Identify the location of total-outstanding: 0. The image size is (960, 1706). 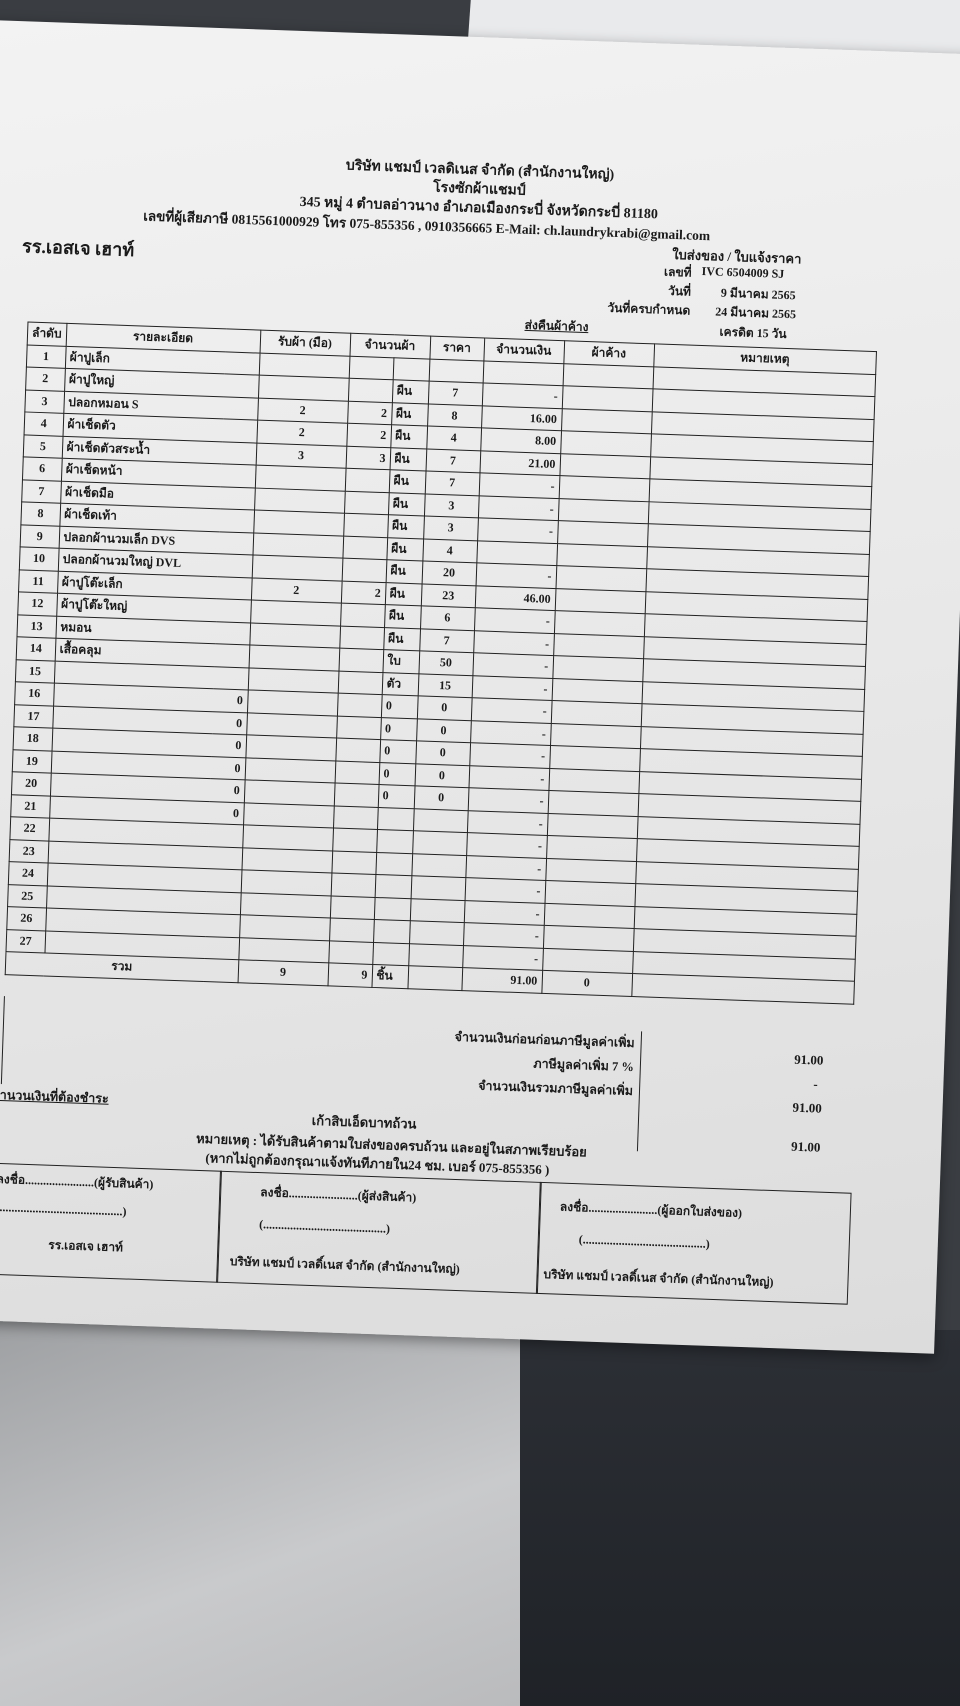
(587, 983).